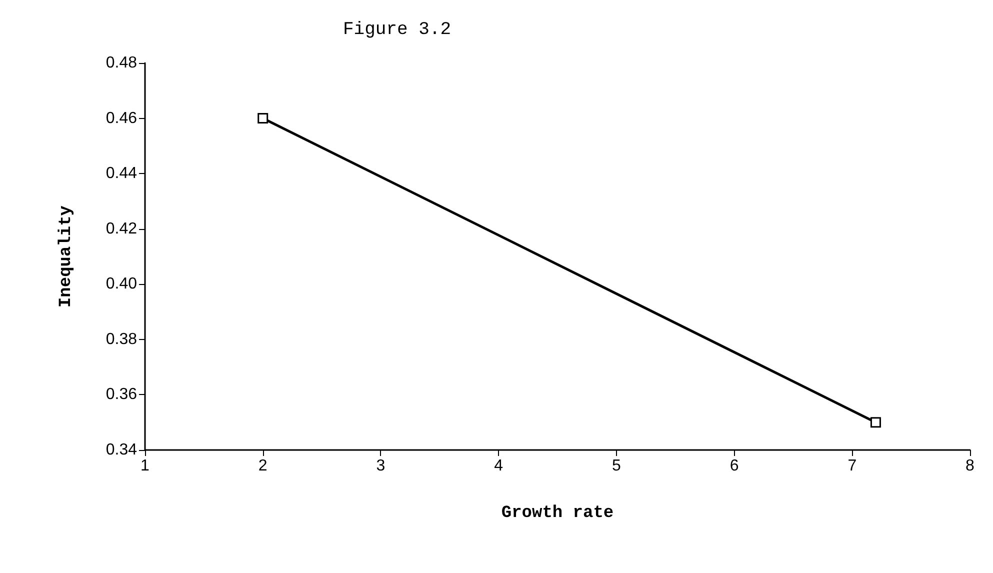 The width and height of the screenshot is (993, 573). Describe the element at coordinates (381, 466) in the screenshot. I see `x-tick-label: 3` at that location.